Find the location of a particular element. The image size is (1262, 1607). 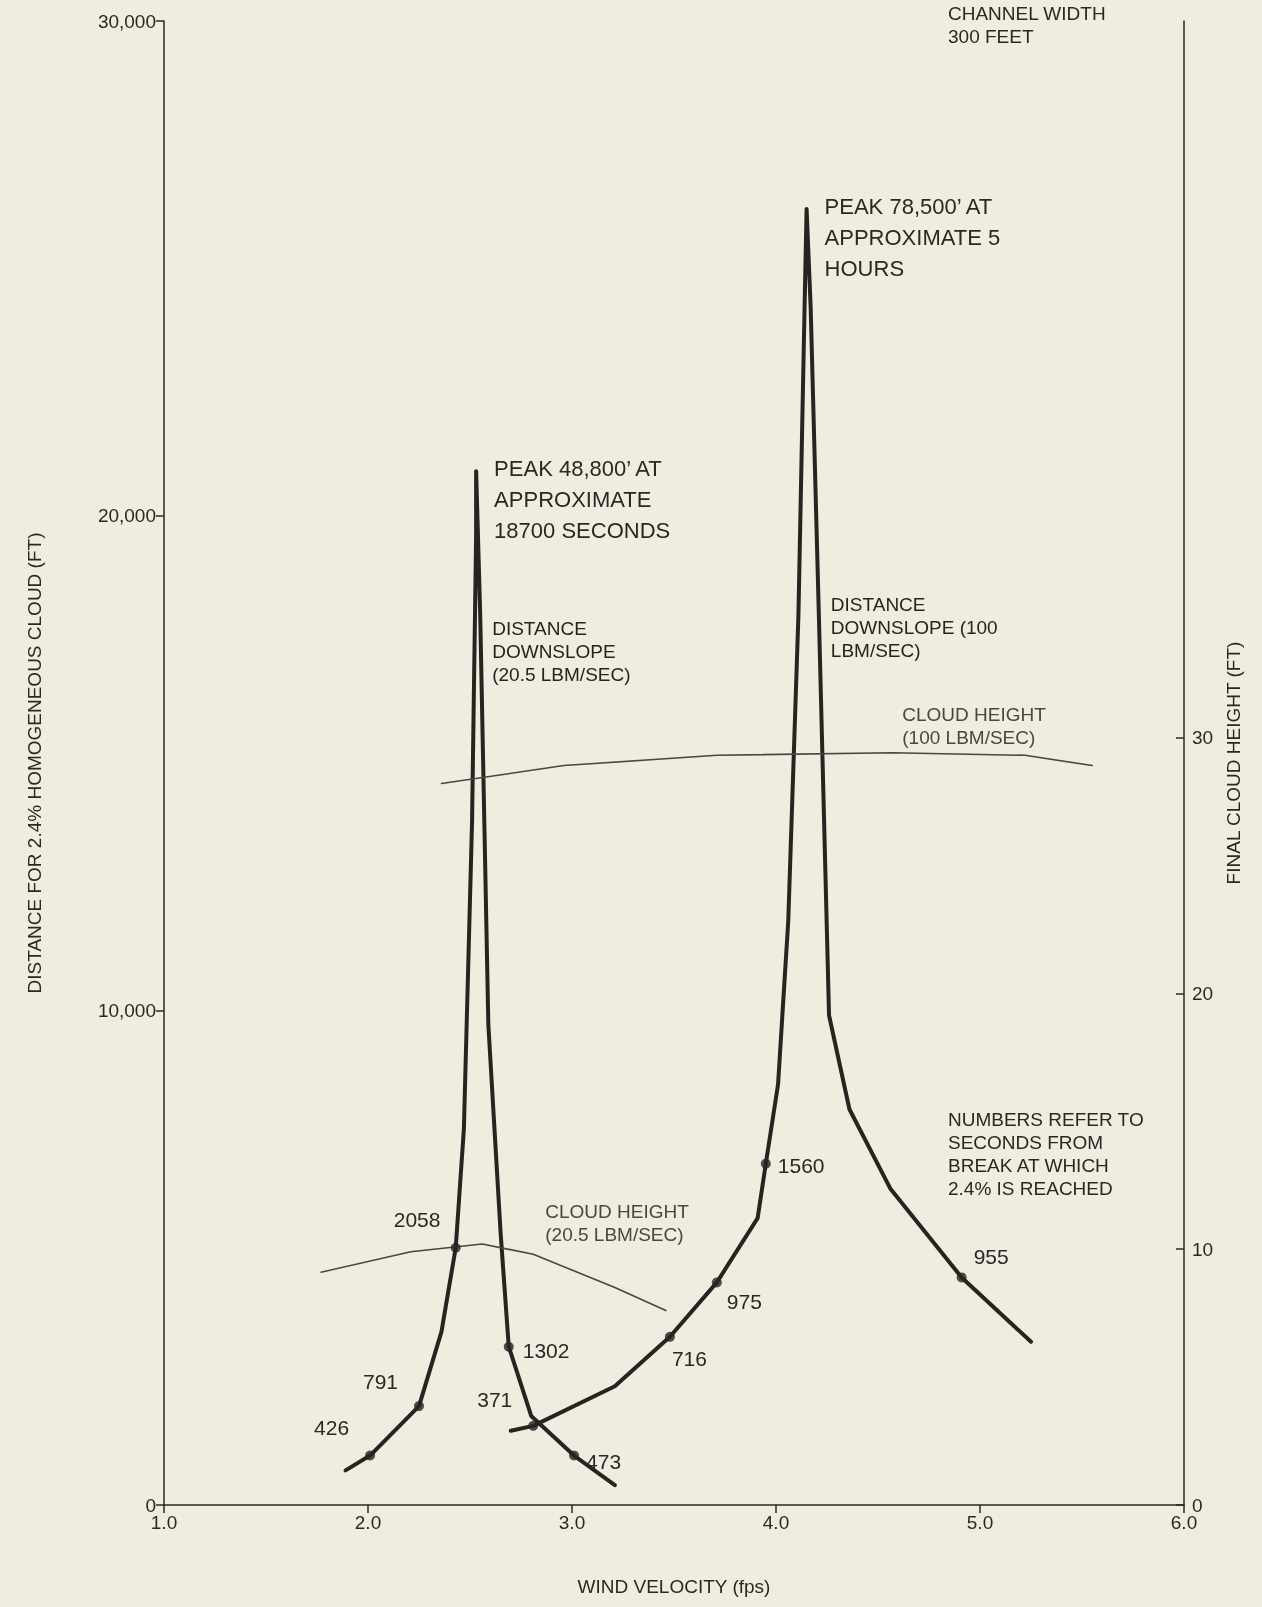

annotation: PEAK 78,500’ AT APPROXIMATE 5 HOURS is located at coordinates (912, 237).